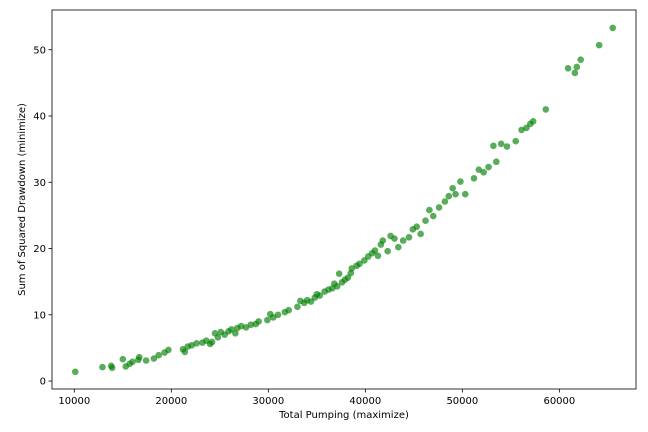 The height and width of the screenshot is (432, 648). Describe the element at coordinates (39, 249) in the screenshot. I see `y-tick-label: 20` at that location.